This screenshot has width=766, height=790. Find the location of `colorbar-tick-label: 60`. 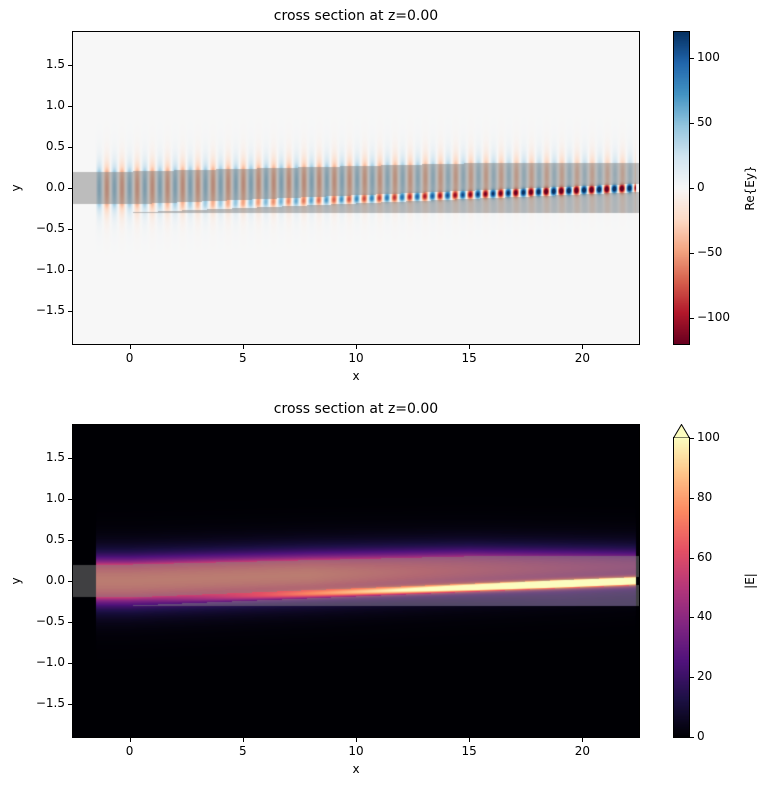

colorbar-tick-label: 60 is located at coordinates (705, 556).